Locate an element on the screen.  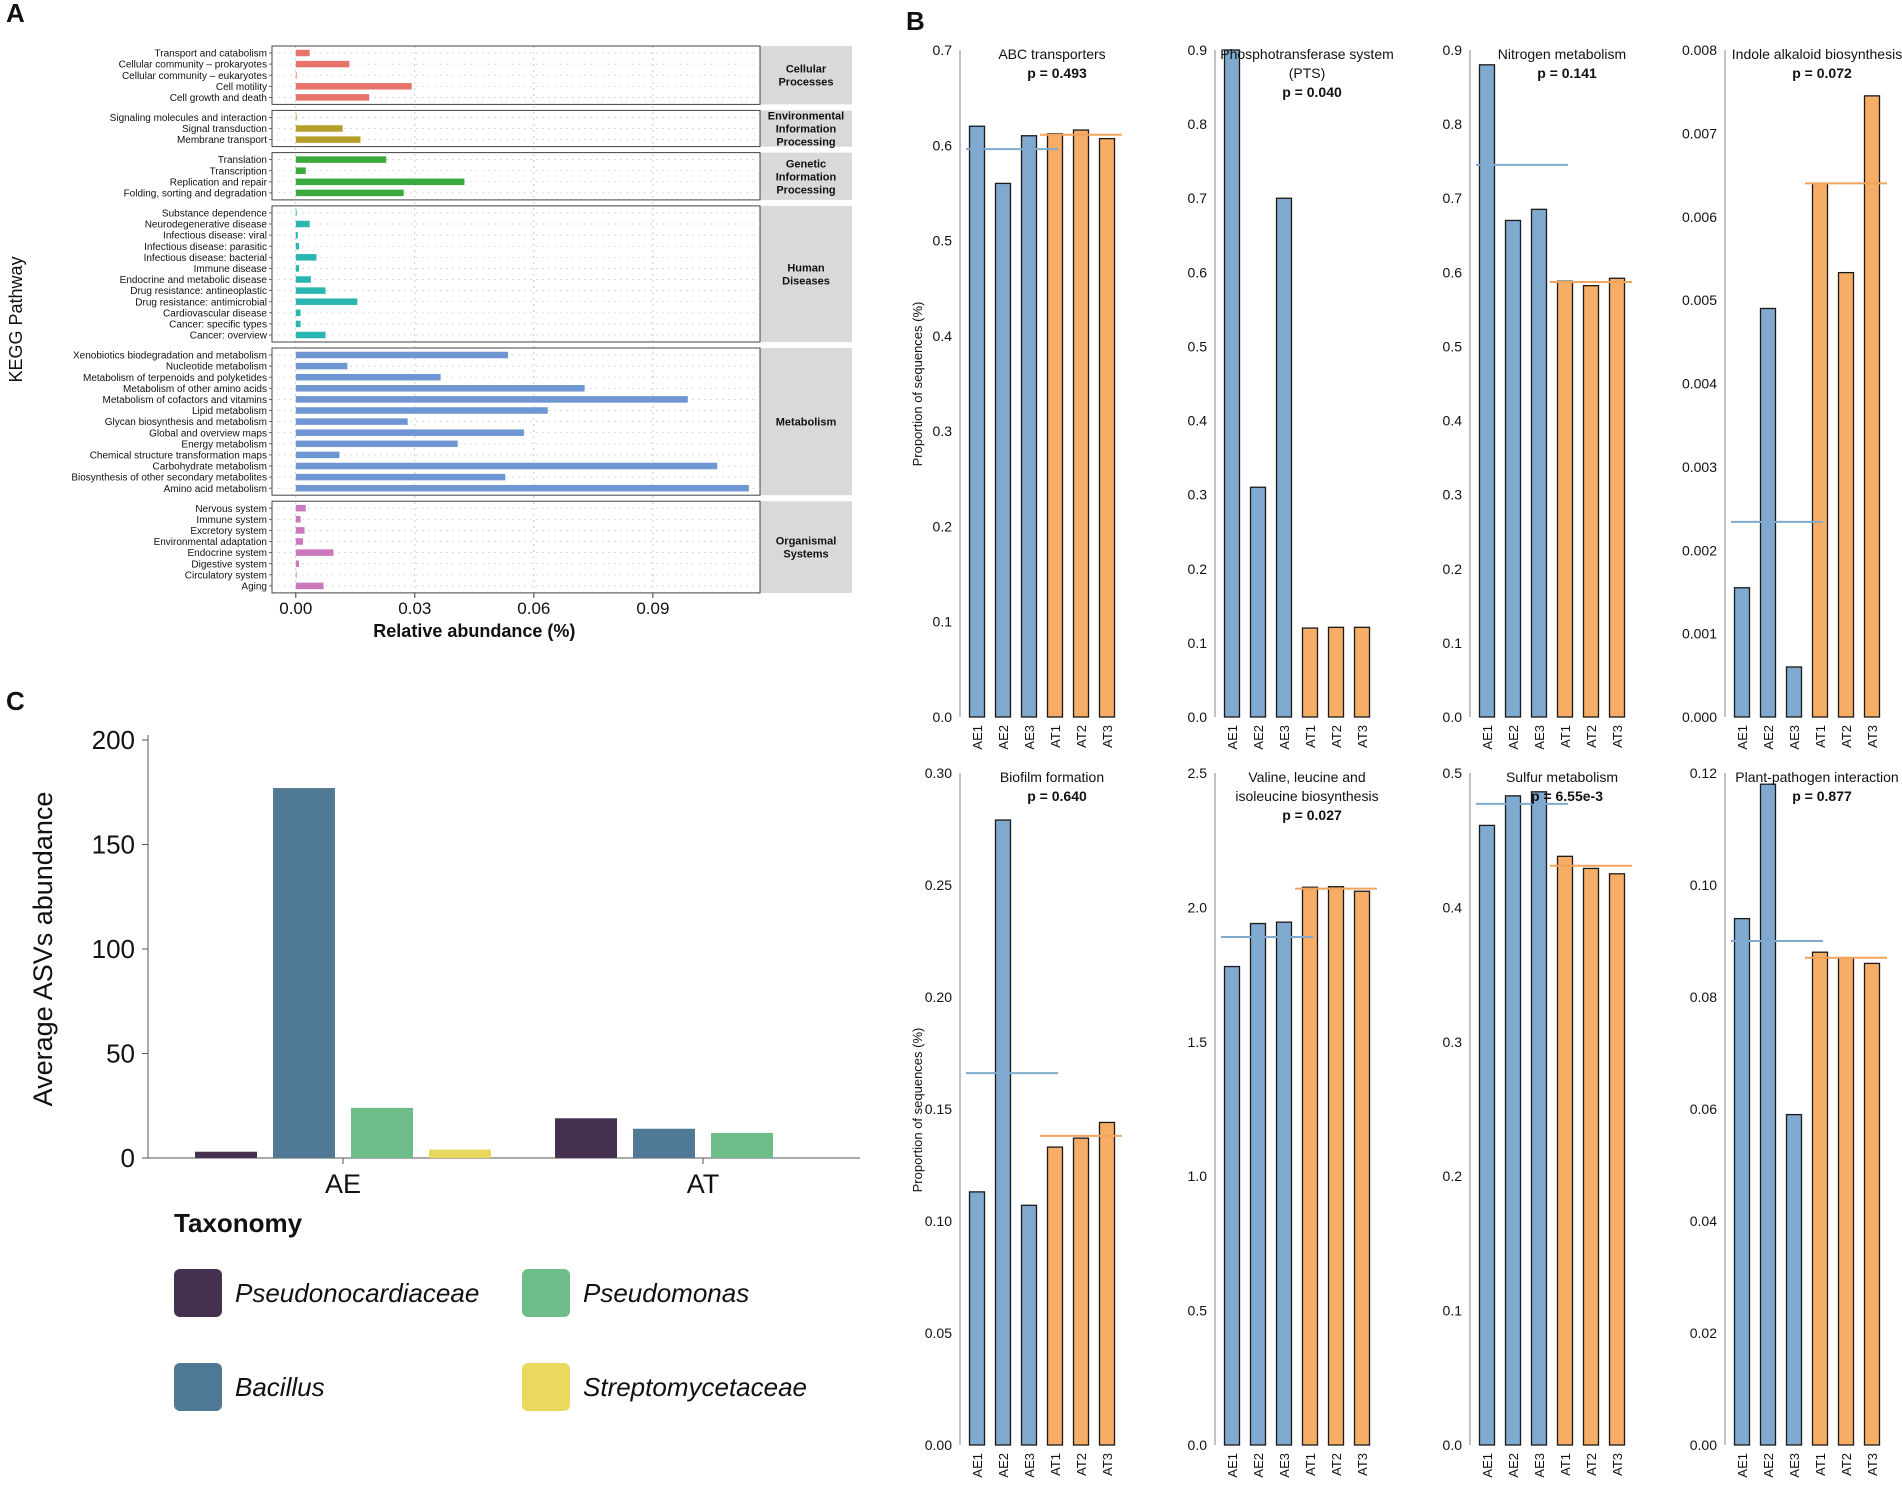
subplot-title: isoleucine biosynthesis is located at coordinates (1306, 796).